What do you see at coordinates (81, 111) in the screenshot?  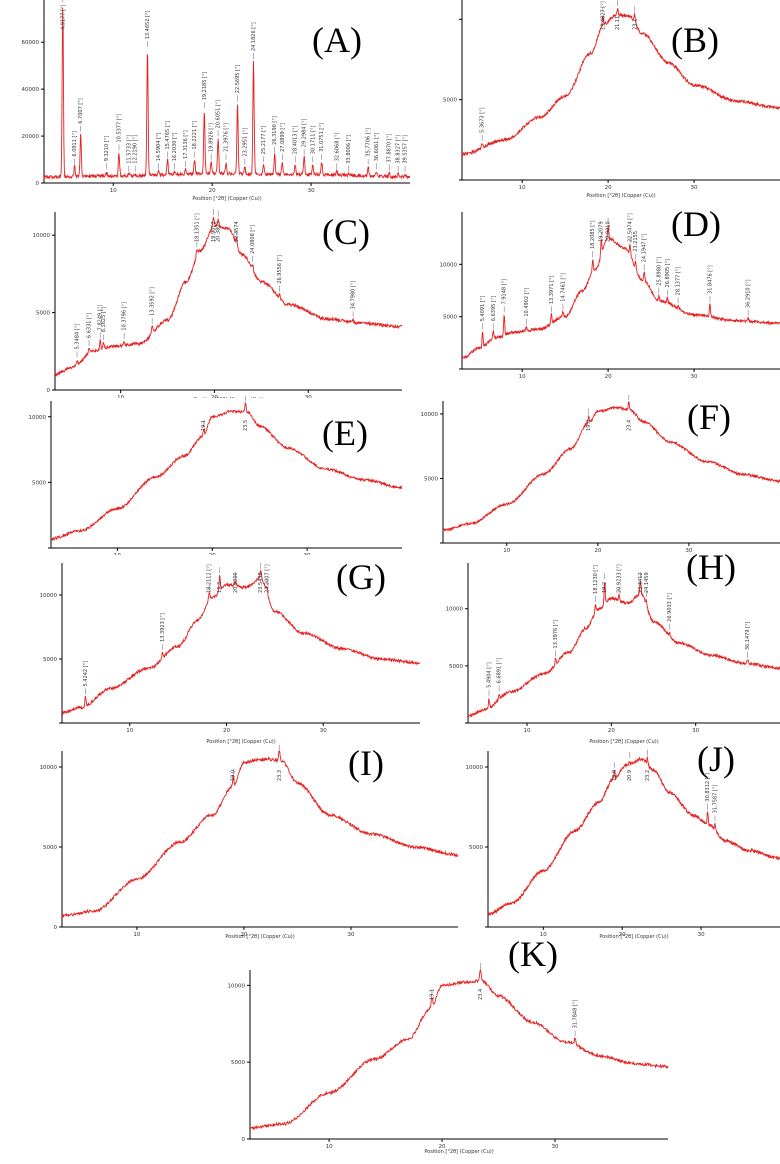 I see `peak-label: 6.7007 [°]` at bounding box center [81, 111].